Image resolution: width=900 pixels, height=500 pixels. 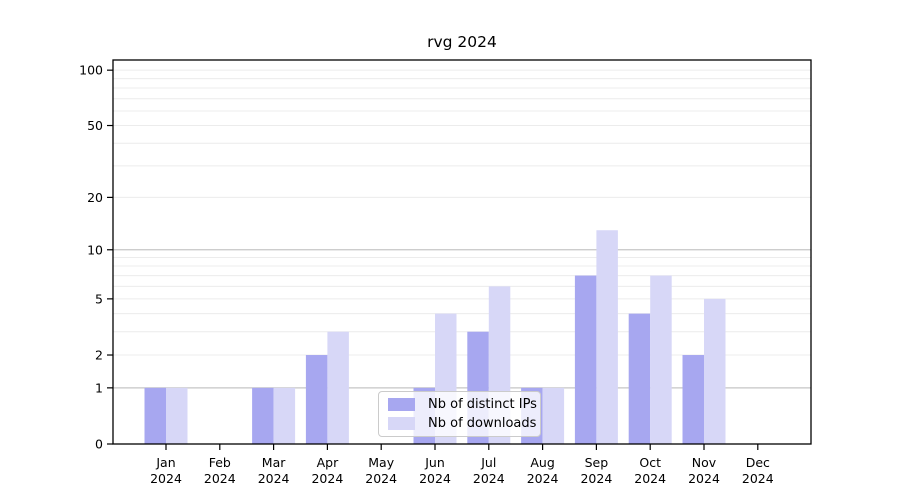 I want to click on bar-downloads-nov, so click(x=715, y=371).